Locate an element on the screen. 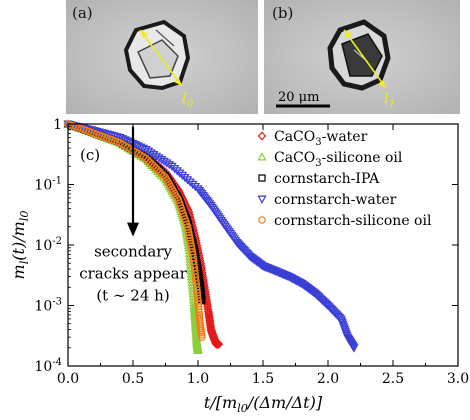 The height and width of the screenshot is (420, 470). legend-entry: CaCO3-water is located at coordinates (312, 138).